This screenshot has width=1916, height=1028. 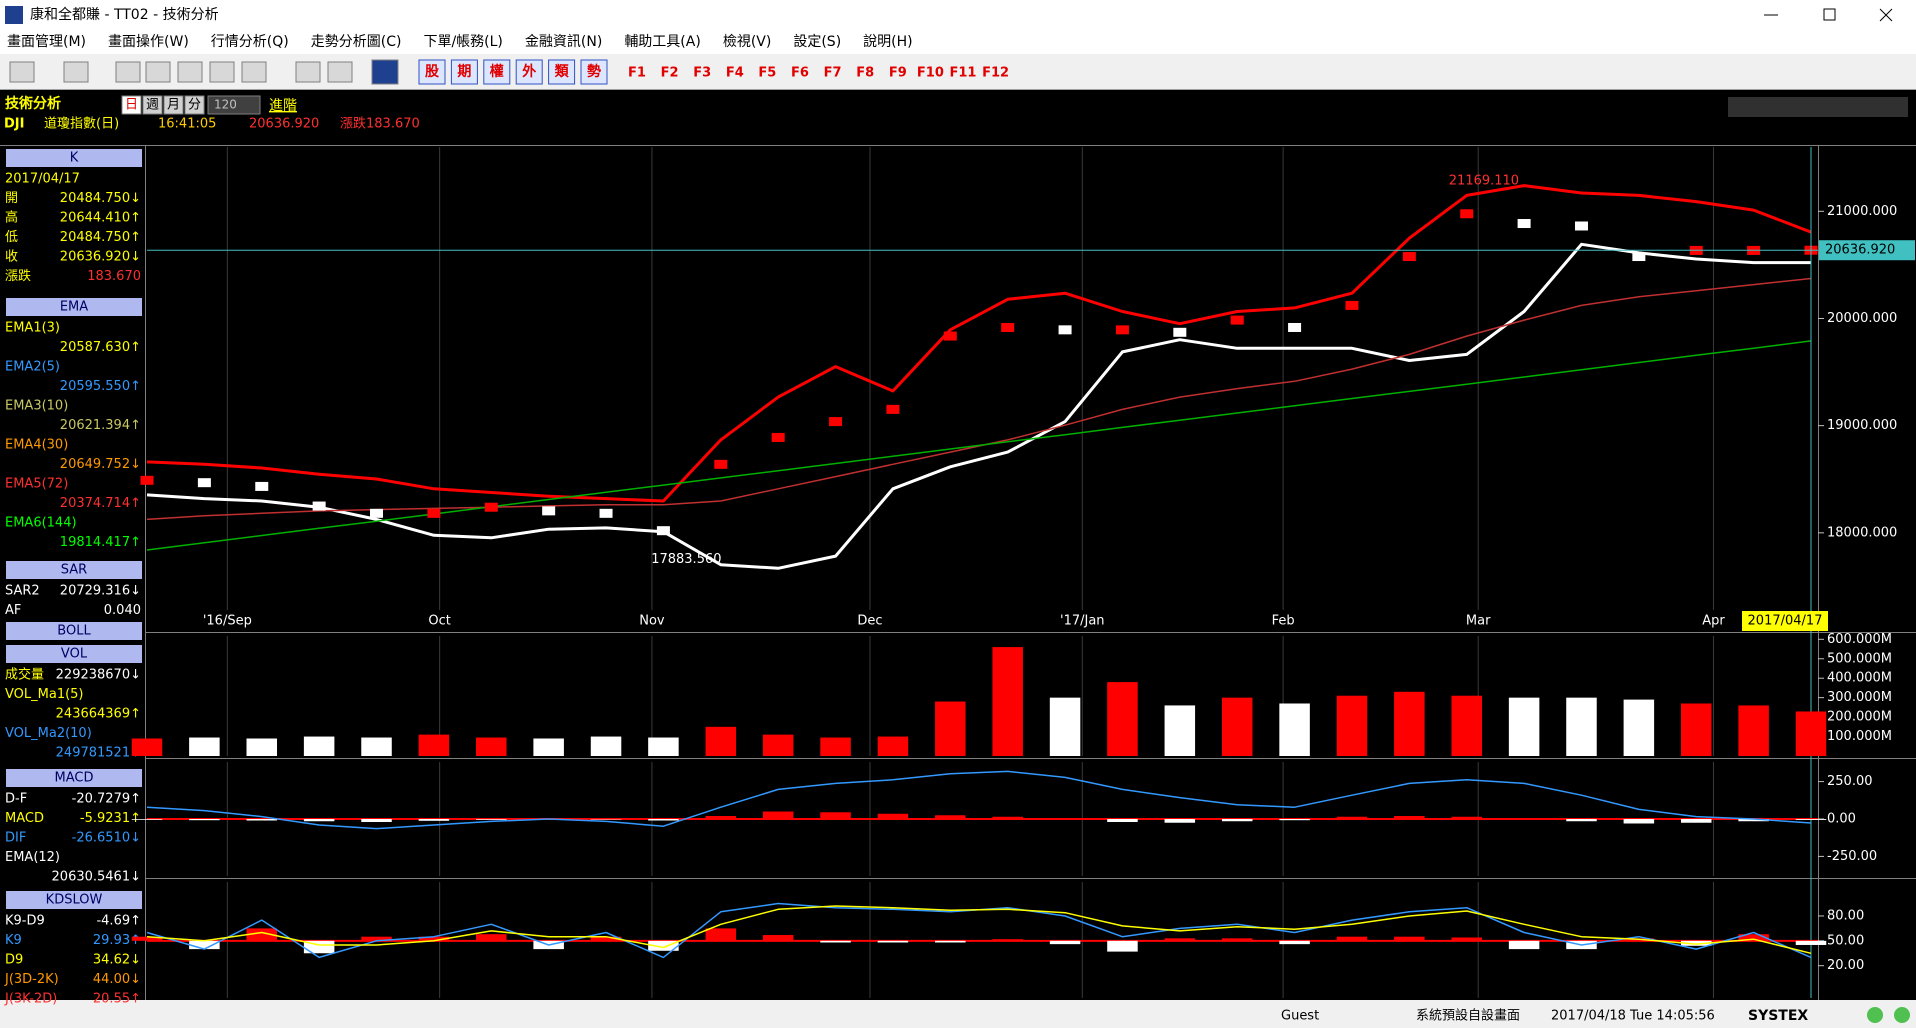 What do you see at coordinates (637, 73) in the screenshot?
I see `function-key: F1` at bounding box center [637, 73].